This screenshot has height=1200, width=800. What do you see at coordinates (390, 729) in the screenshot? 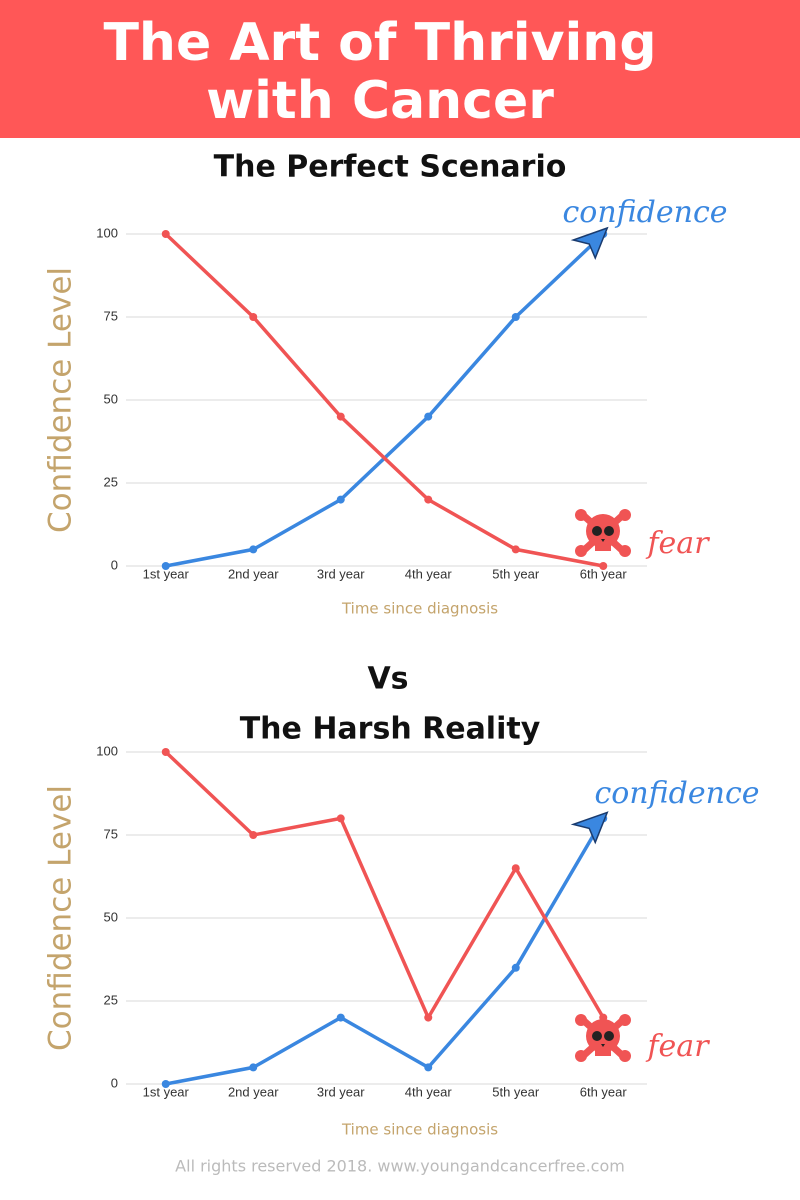
I see `chart-title: The Harsh Reality` at bounding box center [390, 729].